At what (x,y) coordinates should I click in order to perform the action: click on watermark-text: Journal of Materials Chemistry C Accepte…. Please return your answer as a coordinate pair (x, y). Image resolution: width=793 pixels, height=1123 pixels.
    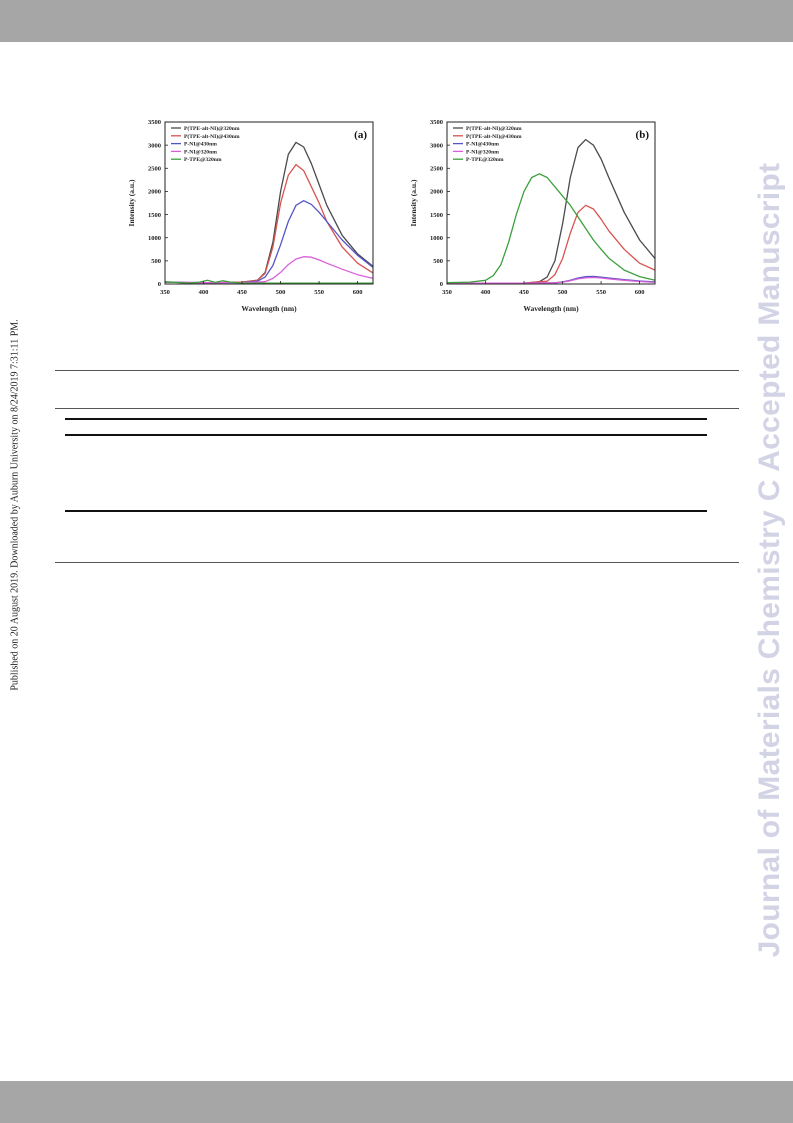
    Looking at the image, I should click on (769, 560).